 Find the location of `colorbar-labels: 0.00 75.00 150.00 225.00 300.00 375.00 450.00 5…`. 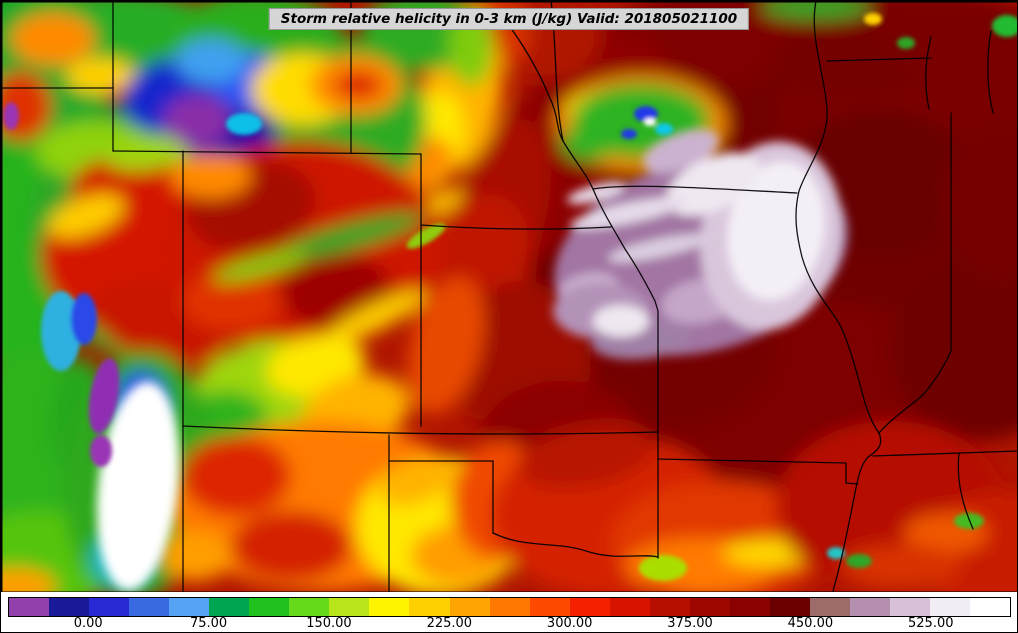

colorbar-labels: 0.00 75.00 150.00 225.00 300.00 375.00 450.00 5… is located at coordinates (509, 624).